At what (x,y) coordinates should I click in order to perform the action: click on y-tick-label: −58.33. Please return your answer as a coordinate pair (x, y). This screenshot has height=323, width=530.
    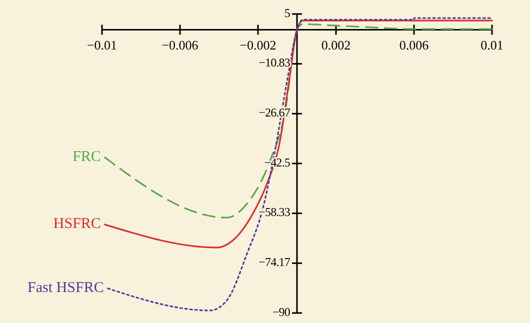
    Looking at the image, I should click on (274, 212).